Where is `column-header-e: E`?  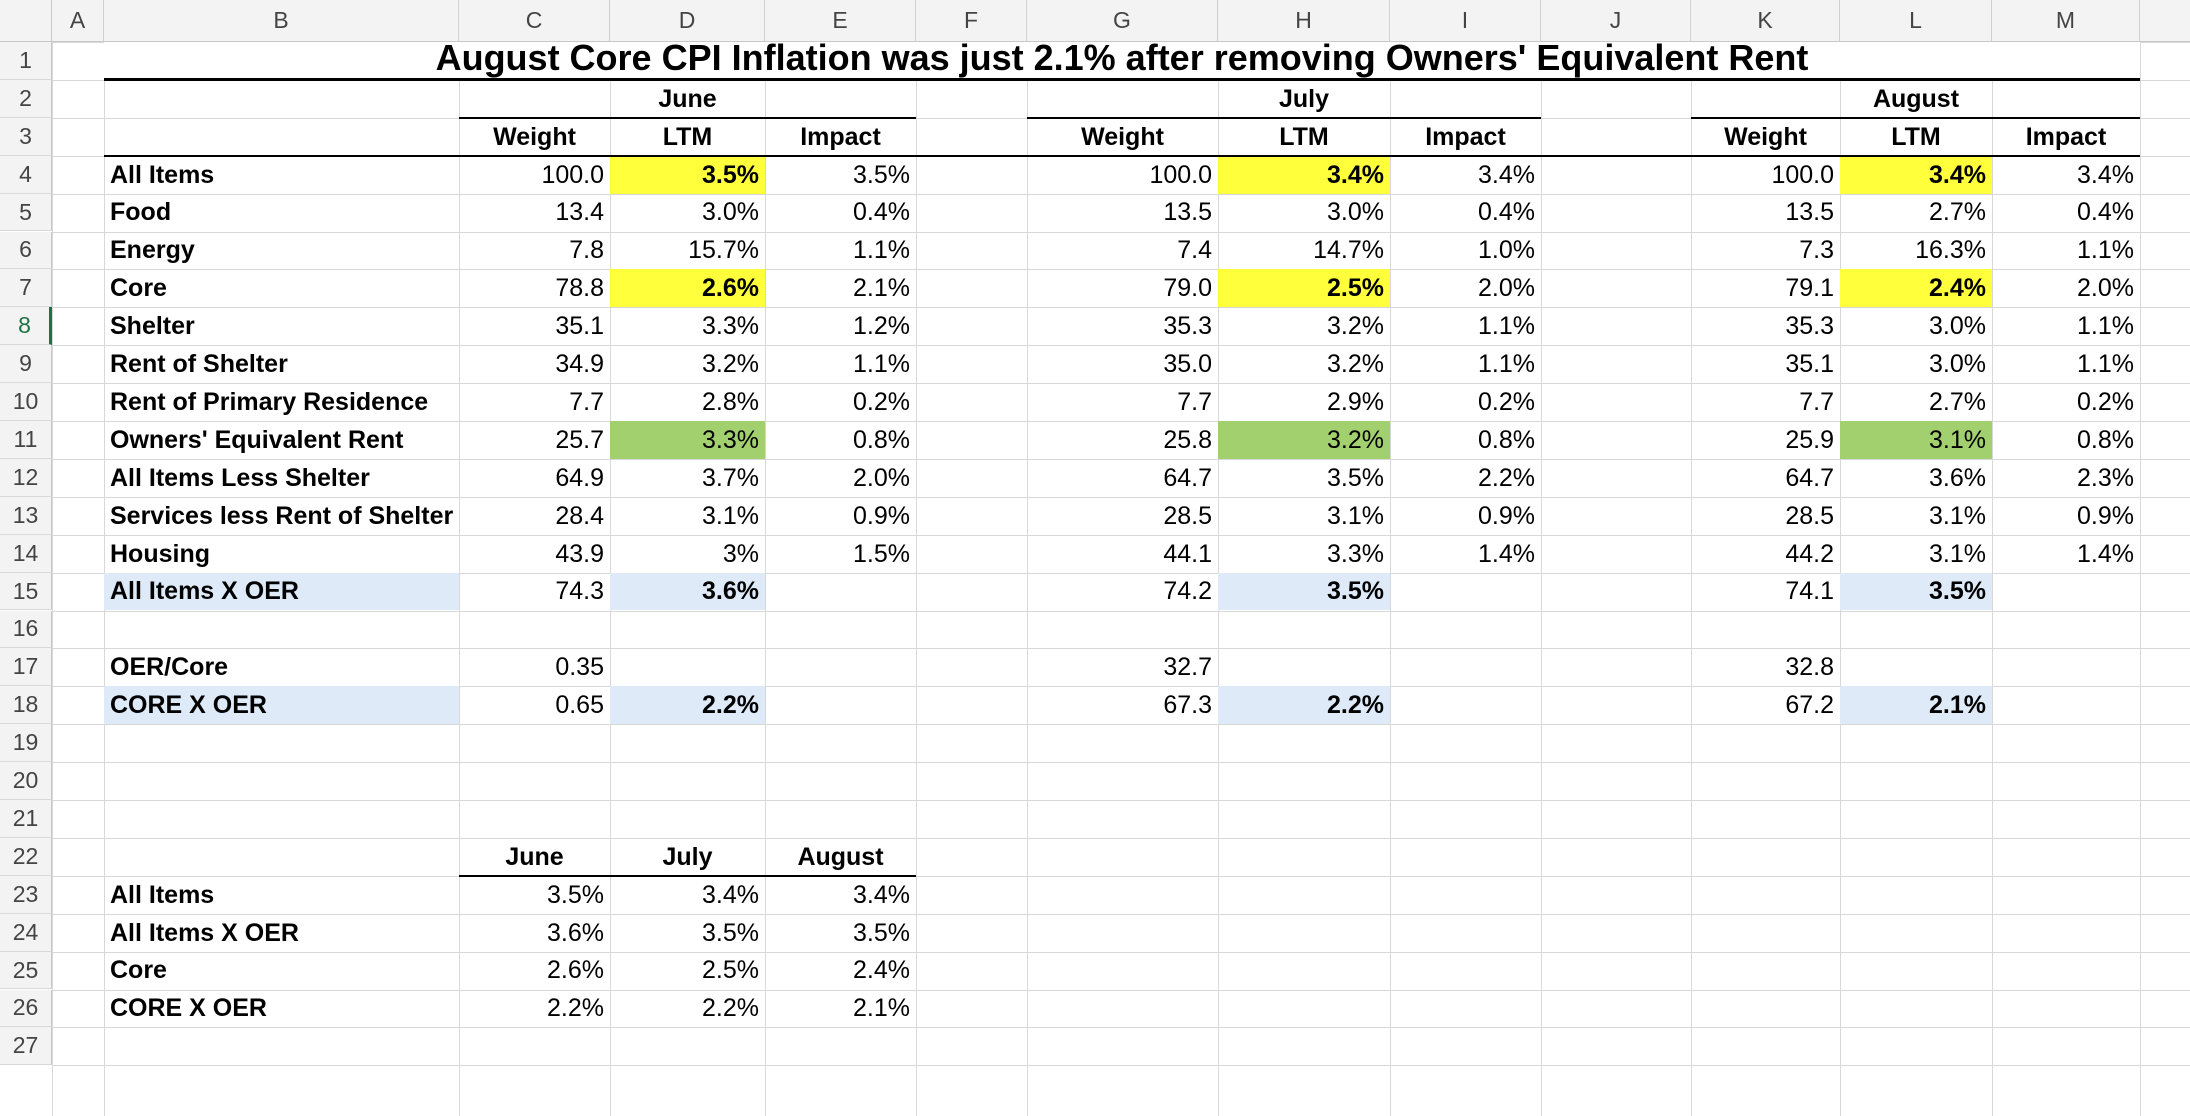 column-header-e: E is located at coordinates (840, 21).